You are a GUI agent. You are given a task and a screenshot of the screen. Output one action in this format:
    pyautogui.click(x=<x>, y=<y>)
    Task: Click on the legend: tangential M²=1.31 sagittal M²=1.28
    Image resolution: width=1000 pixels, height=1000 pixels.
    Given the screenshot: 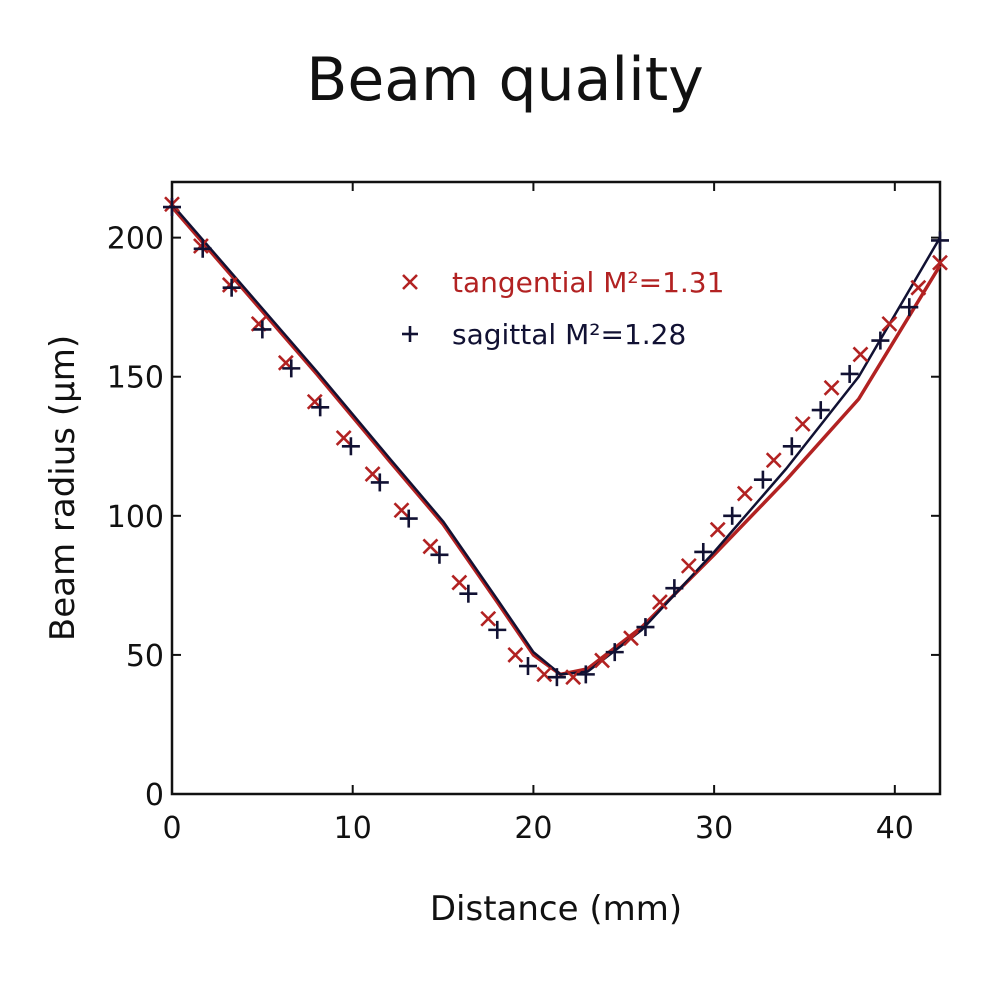 What is the action you would take?
    pyautogui.click(x=563, y=308)
    